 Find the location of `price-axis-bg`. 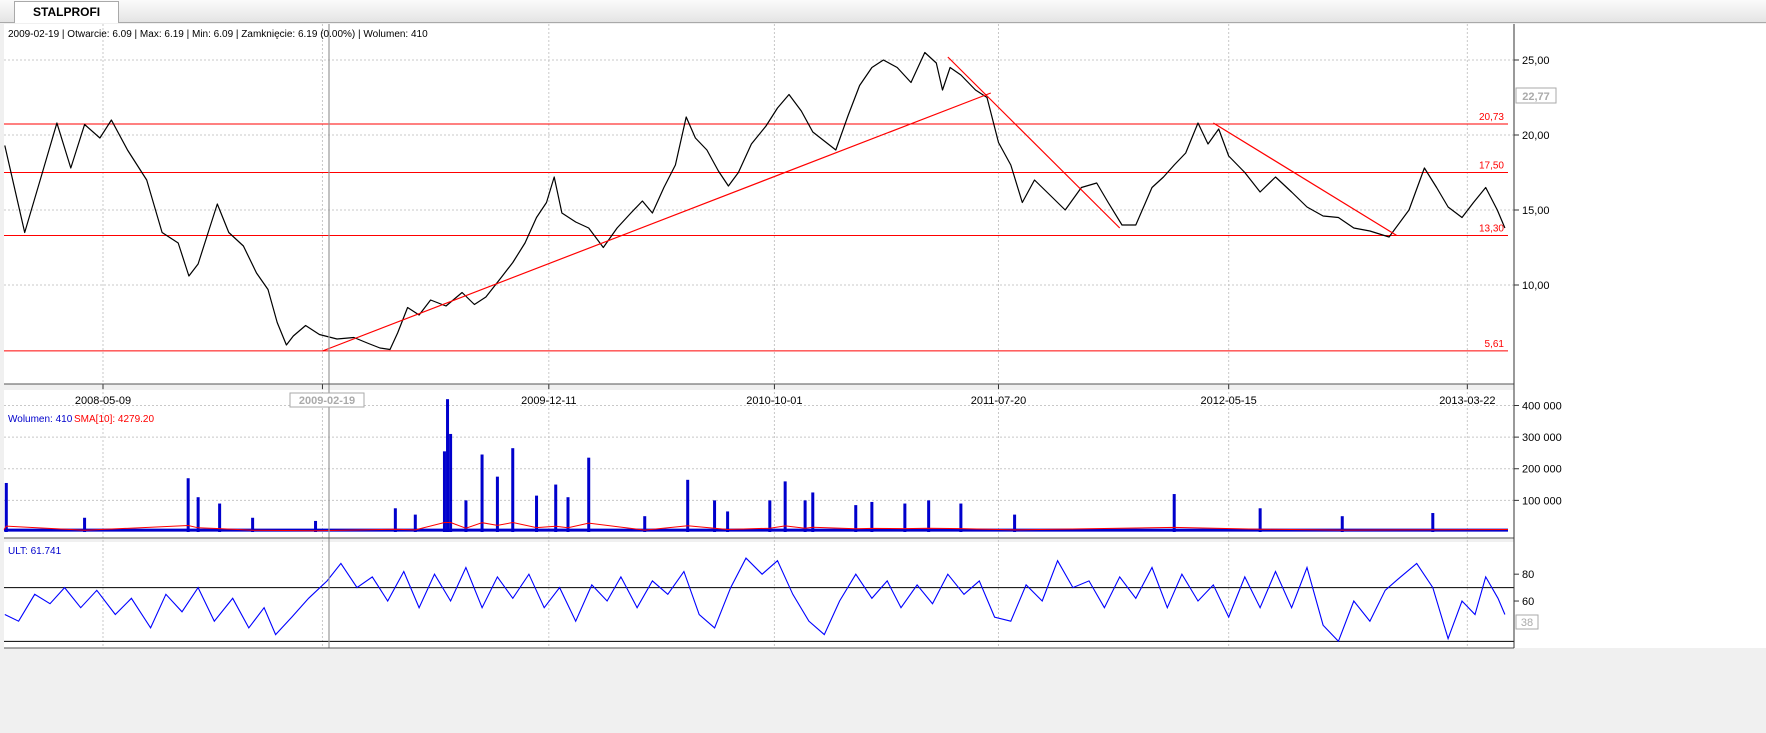

price-axis-bg is located at coordinates (1640, 336).